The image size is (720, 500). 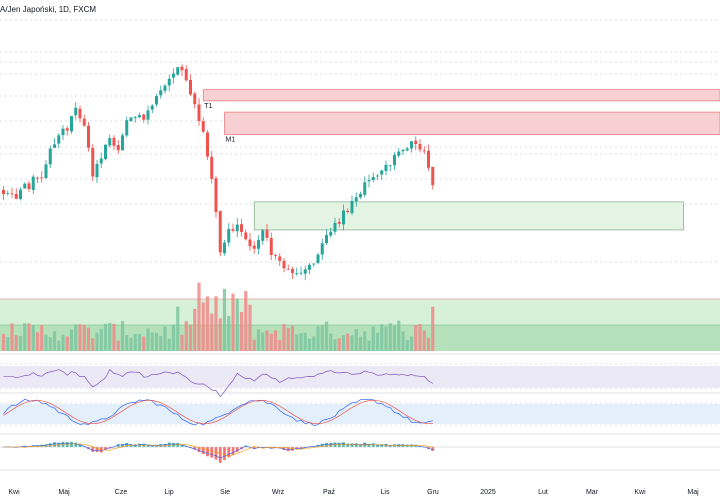 I want to click on x-tick-label: Maj, so click(x=693, y=492).